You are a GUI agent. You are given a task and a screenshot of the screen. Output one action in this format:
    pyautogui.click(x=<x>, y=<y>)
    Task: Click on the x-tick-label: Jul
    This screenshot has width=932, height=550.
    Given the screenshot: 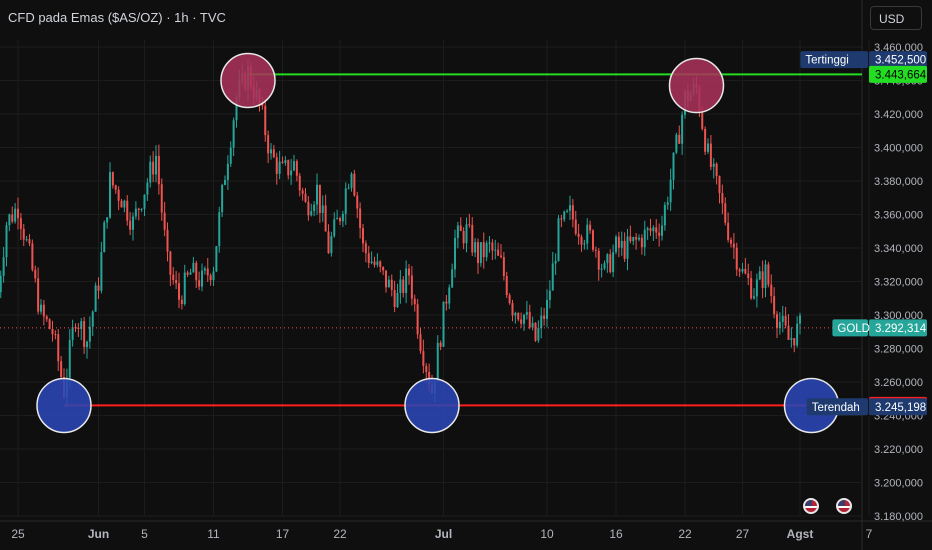 What is the action you would take?
    pyautogui.click(x=443, y=534)
    